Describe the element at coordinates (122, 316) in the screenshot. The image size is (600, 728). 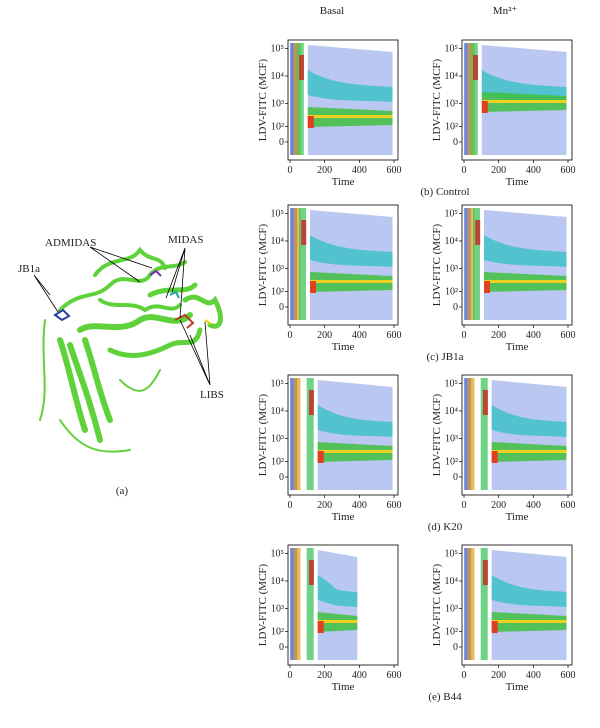
I see `annotation-arrows` at that location.